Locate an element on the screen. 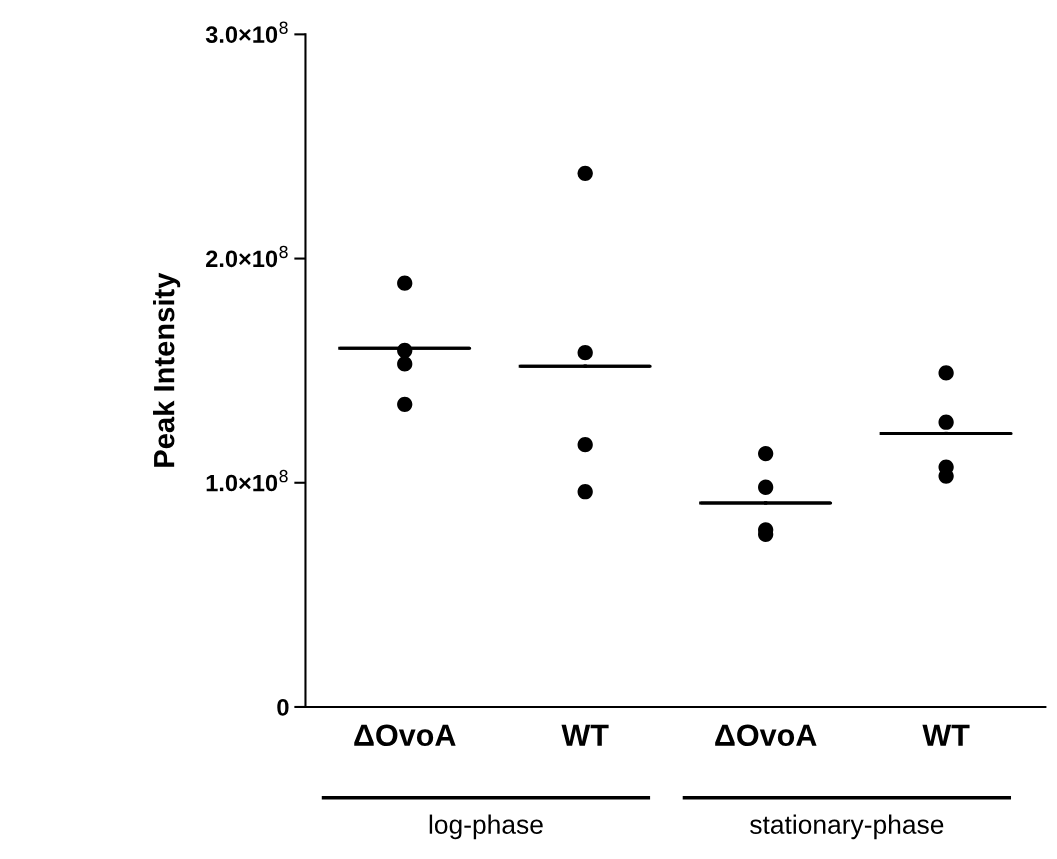  y-axis-title: Peak Intensity is located at coordinates (167, 369).